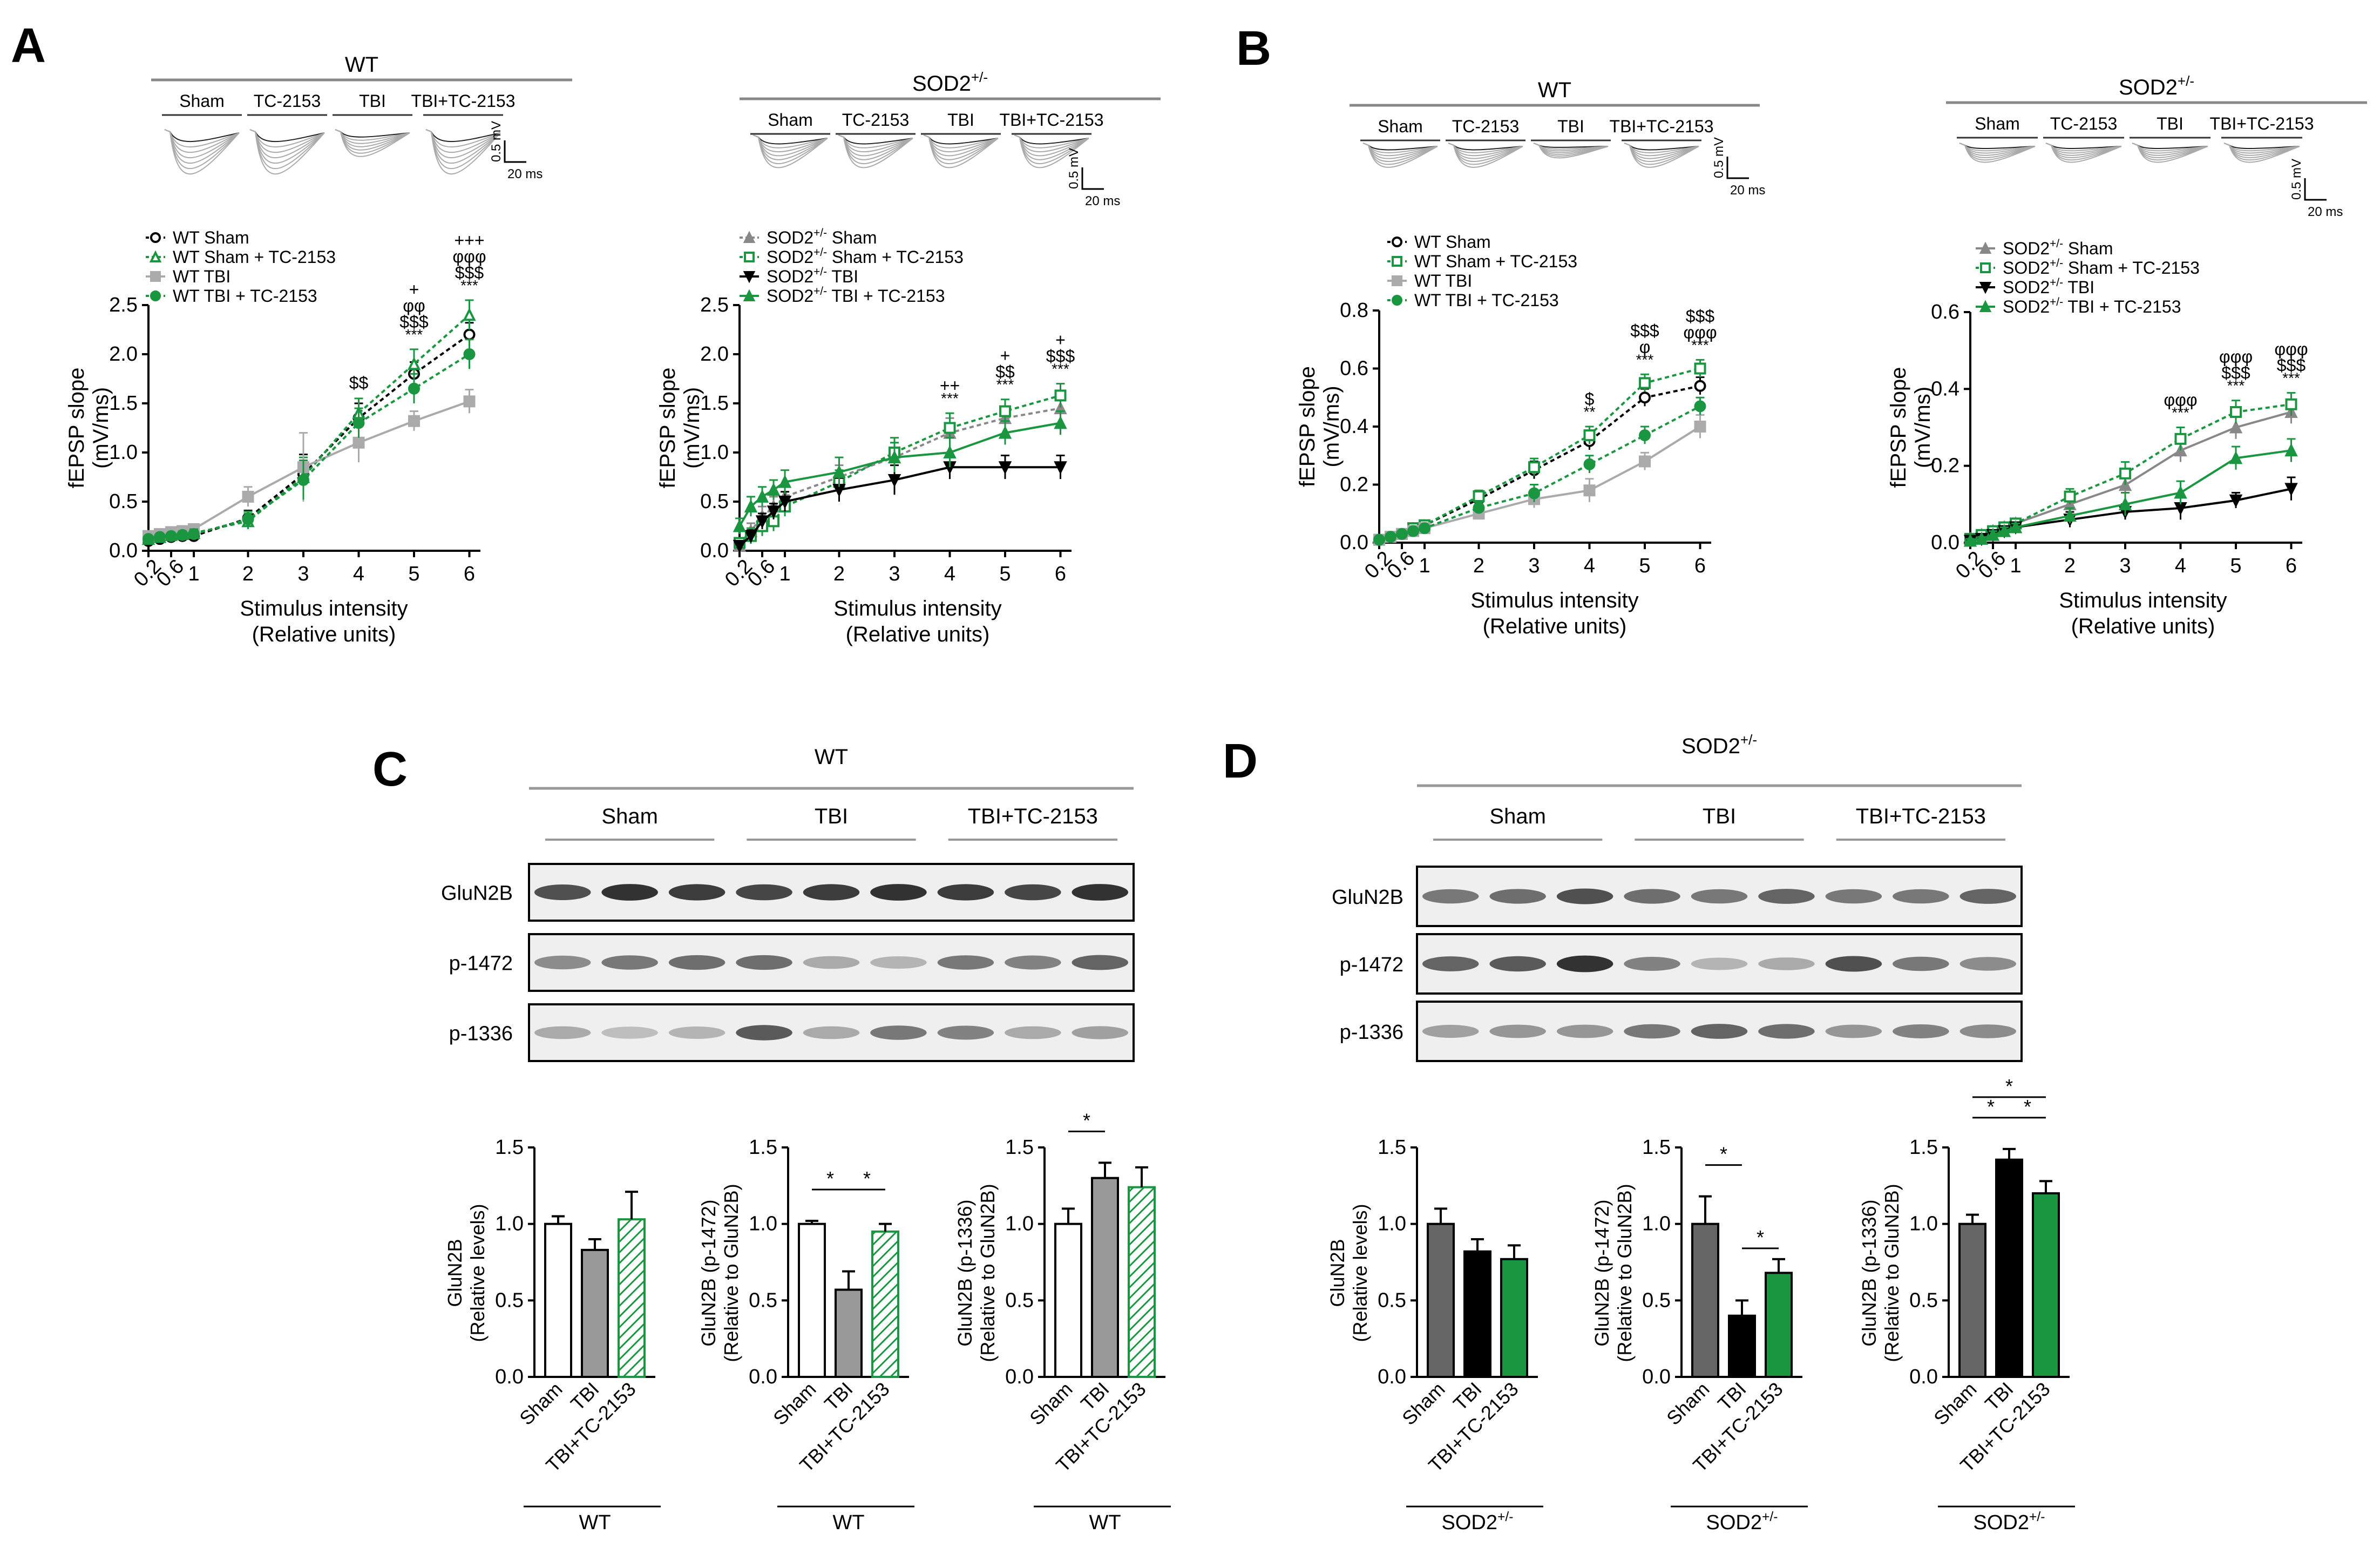  I want to click on legend-label: WT TBI, so click(201, 276).